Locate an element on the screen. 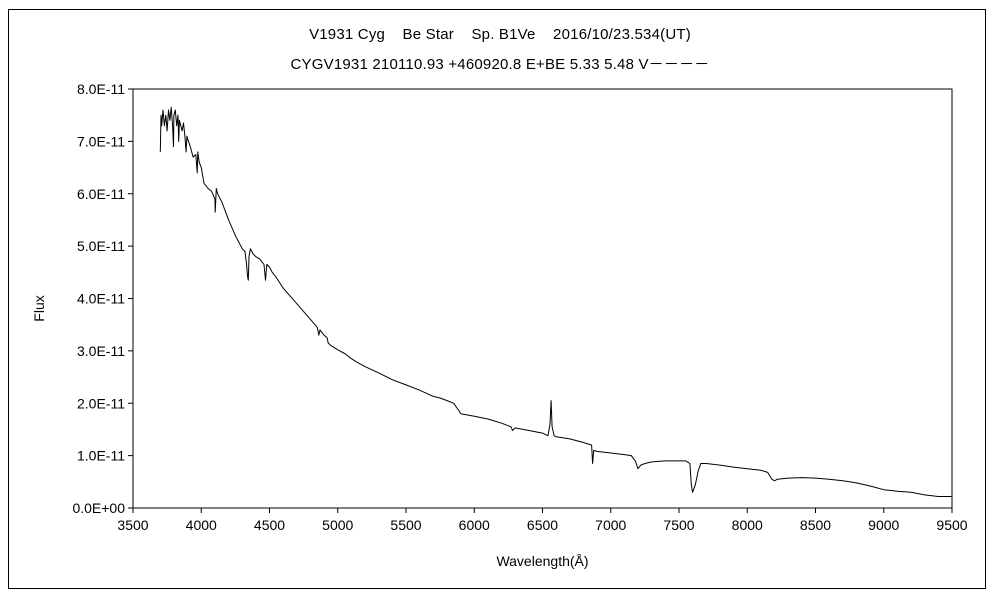 Image resolution: width=1000 pixels, height=600 pixels. y-axis-label: Flux is located at coordinates (39, 308).